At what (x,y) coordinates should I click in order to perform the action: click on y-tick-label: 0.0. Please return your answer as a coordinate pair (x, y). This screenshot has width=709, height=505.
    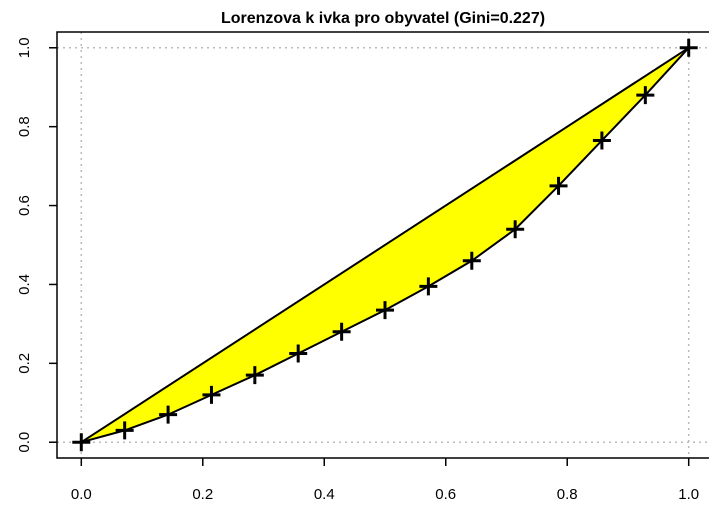
    Looking at the image, I should click on (24, 442).